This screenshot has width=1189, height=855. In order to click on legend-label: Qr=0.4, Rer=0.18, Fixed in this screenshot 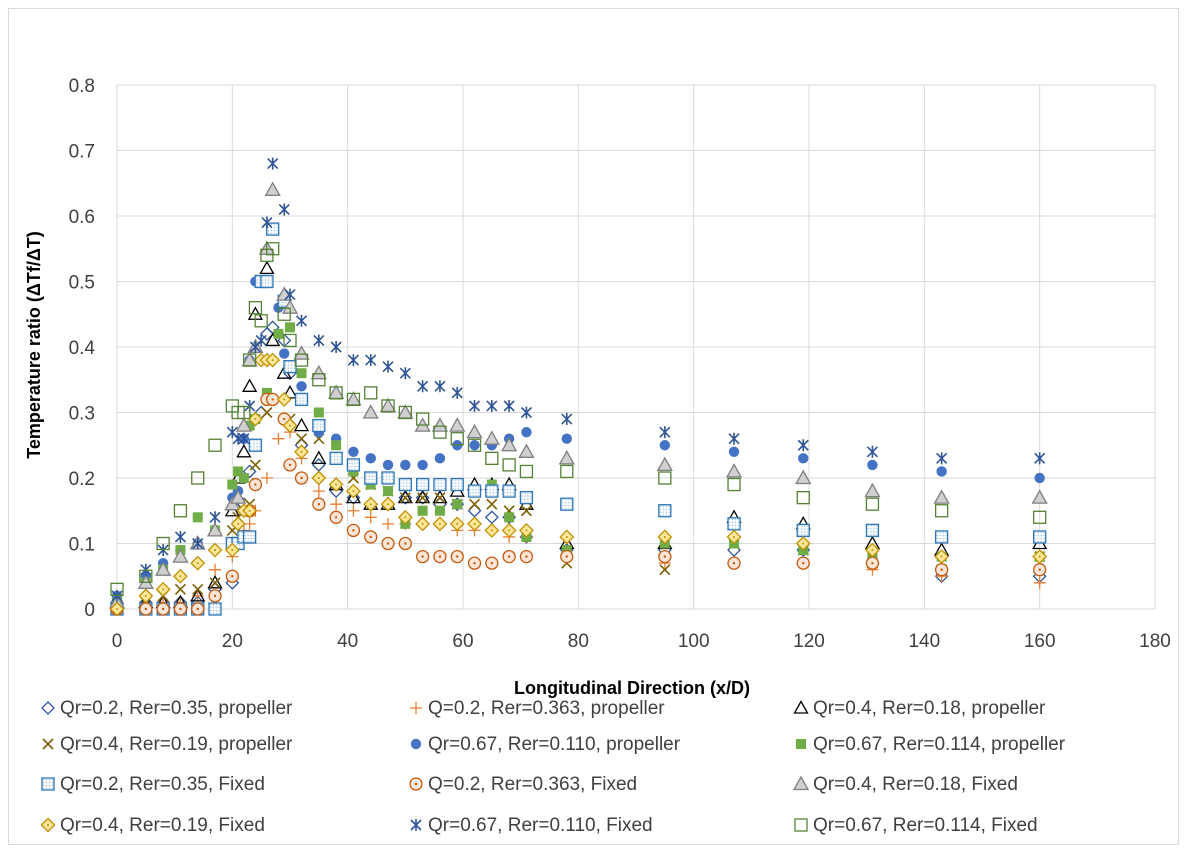, I will do `click(915, 784)`.